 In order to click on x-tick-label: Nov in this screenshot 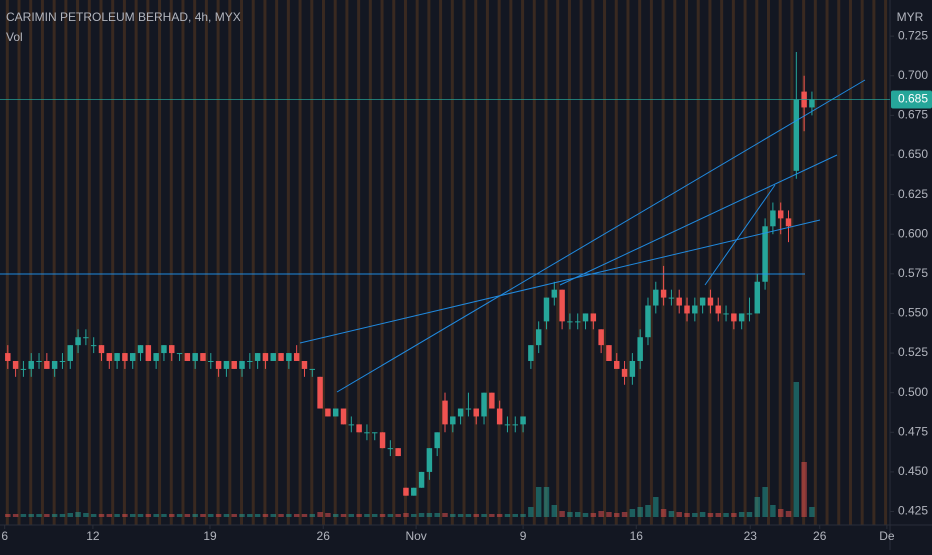, I will do `click(415, 536)`.